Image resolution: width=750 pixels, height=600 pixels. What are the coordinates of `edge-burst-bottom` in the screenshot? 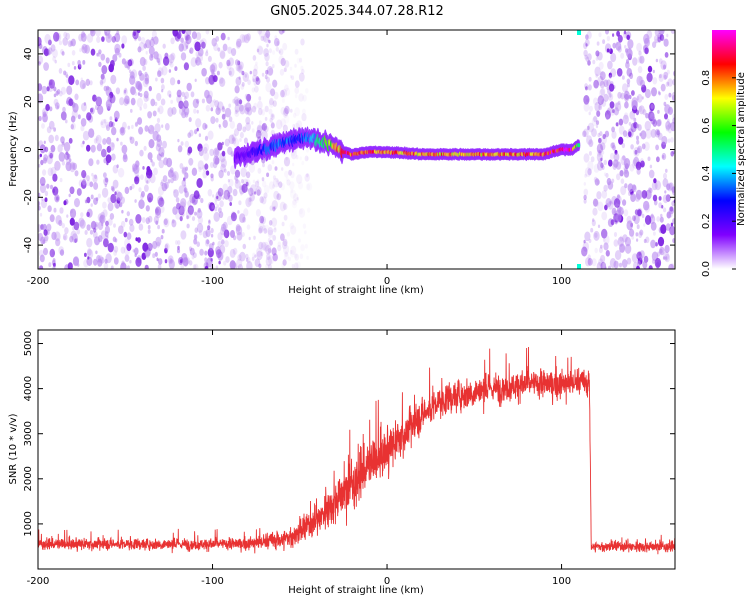 It's located at (579, 266).